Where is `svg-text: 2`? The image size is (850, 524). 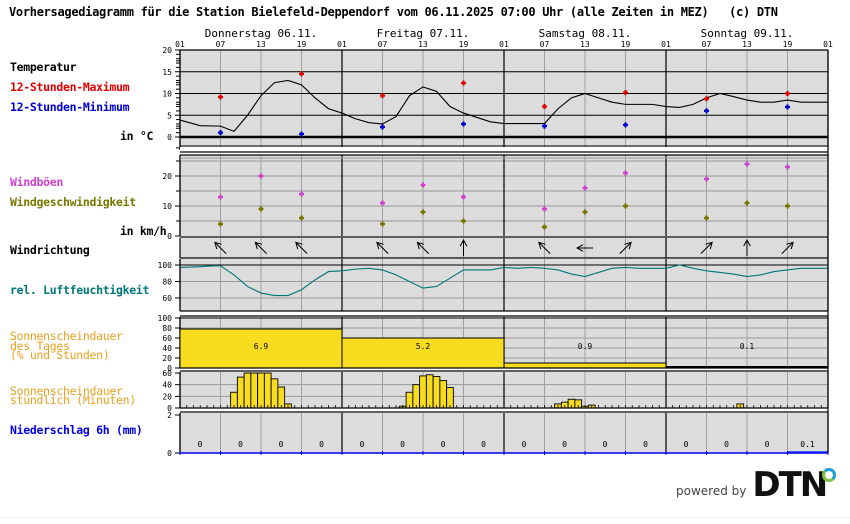 svg-text: 2 is located at coordinates (169, 415).